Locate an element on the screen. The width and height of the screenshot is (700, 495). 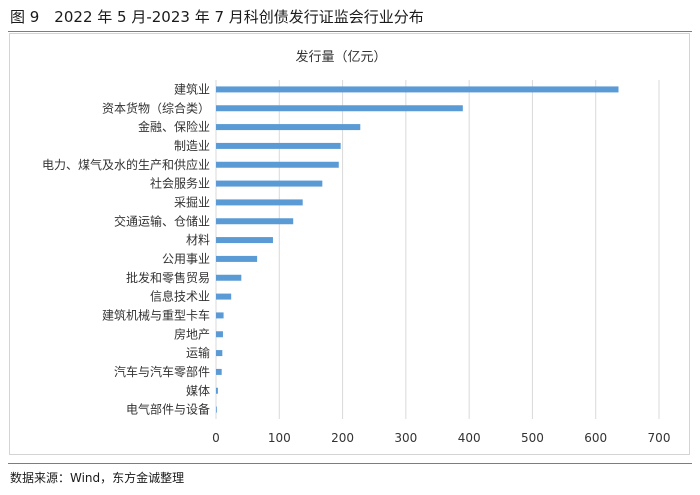
category-label: 金融、保险业 is located at coordinates (174, 126).